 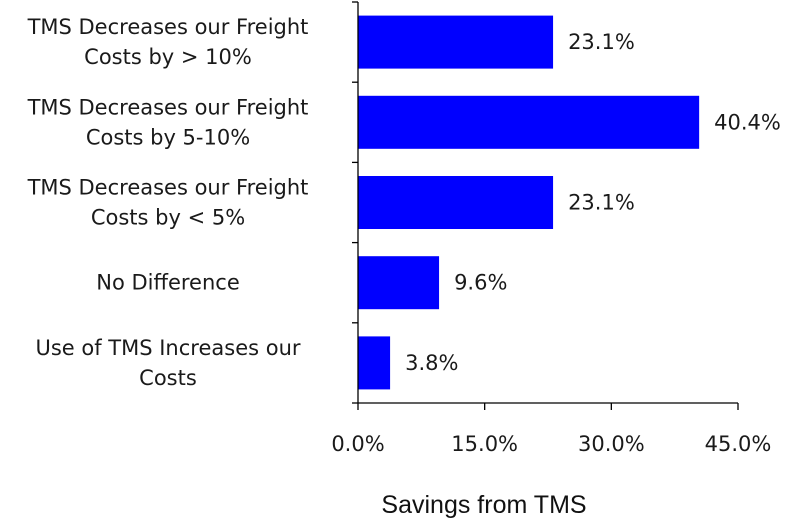 I want to click on category-label: Use of TMS Increases our Costs, so click(x=167, y=363).